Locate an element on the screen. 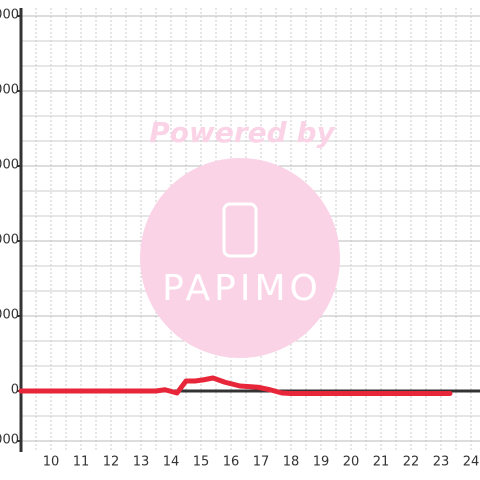 This screenshot has height=480, width=480. y-tick-label: 120,000 is located at coordinates (9, 90).